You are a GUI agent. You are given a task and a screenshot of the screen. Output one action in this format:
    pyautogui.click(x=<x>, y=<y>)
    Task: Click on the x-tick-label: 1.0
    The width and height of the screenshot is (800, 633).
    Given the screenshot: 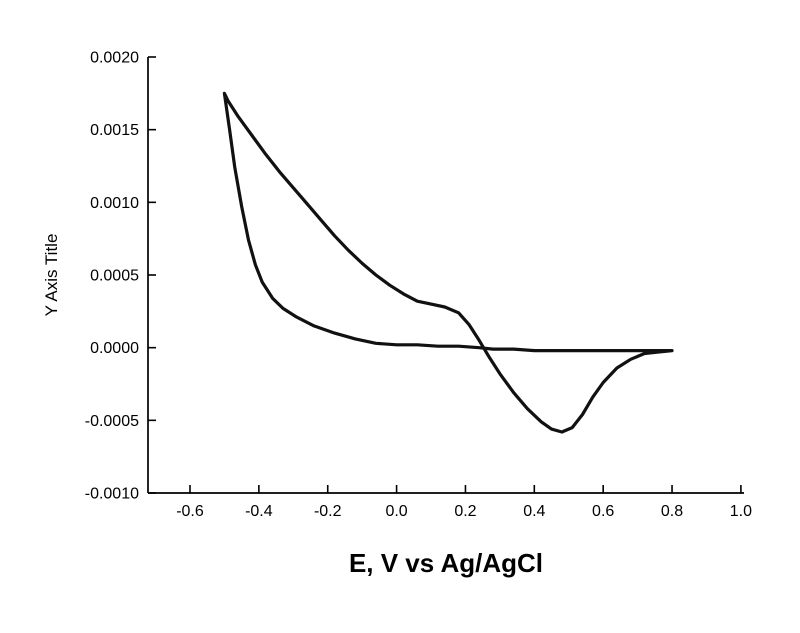 What is the action you would take?
    pyautogui.click(x=741, y=511)
    